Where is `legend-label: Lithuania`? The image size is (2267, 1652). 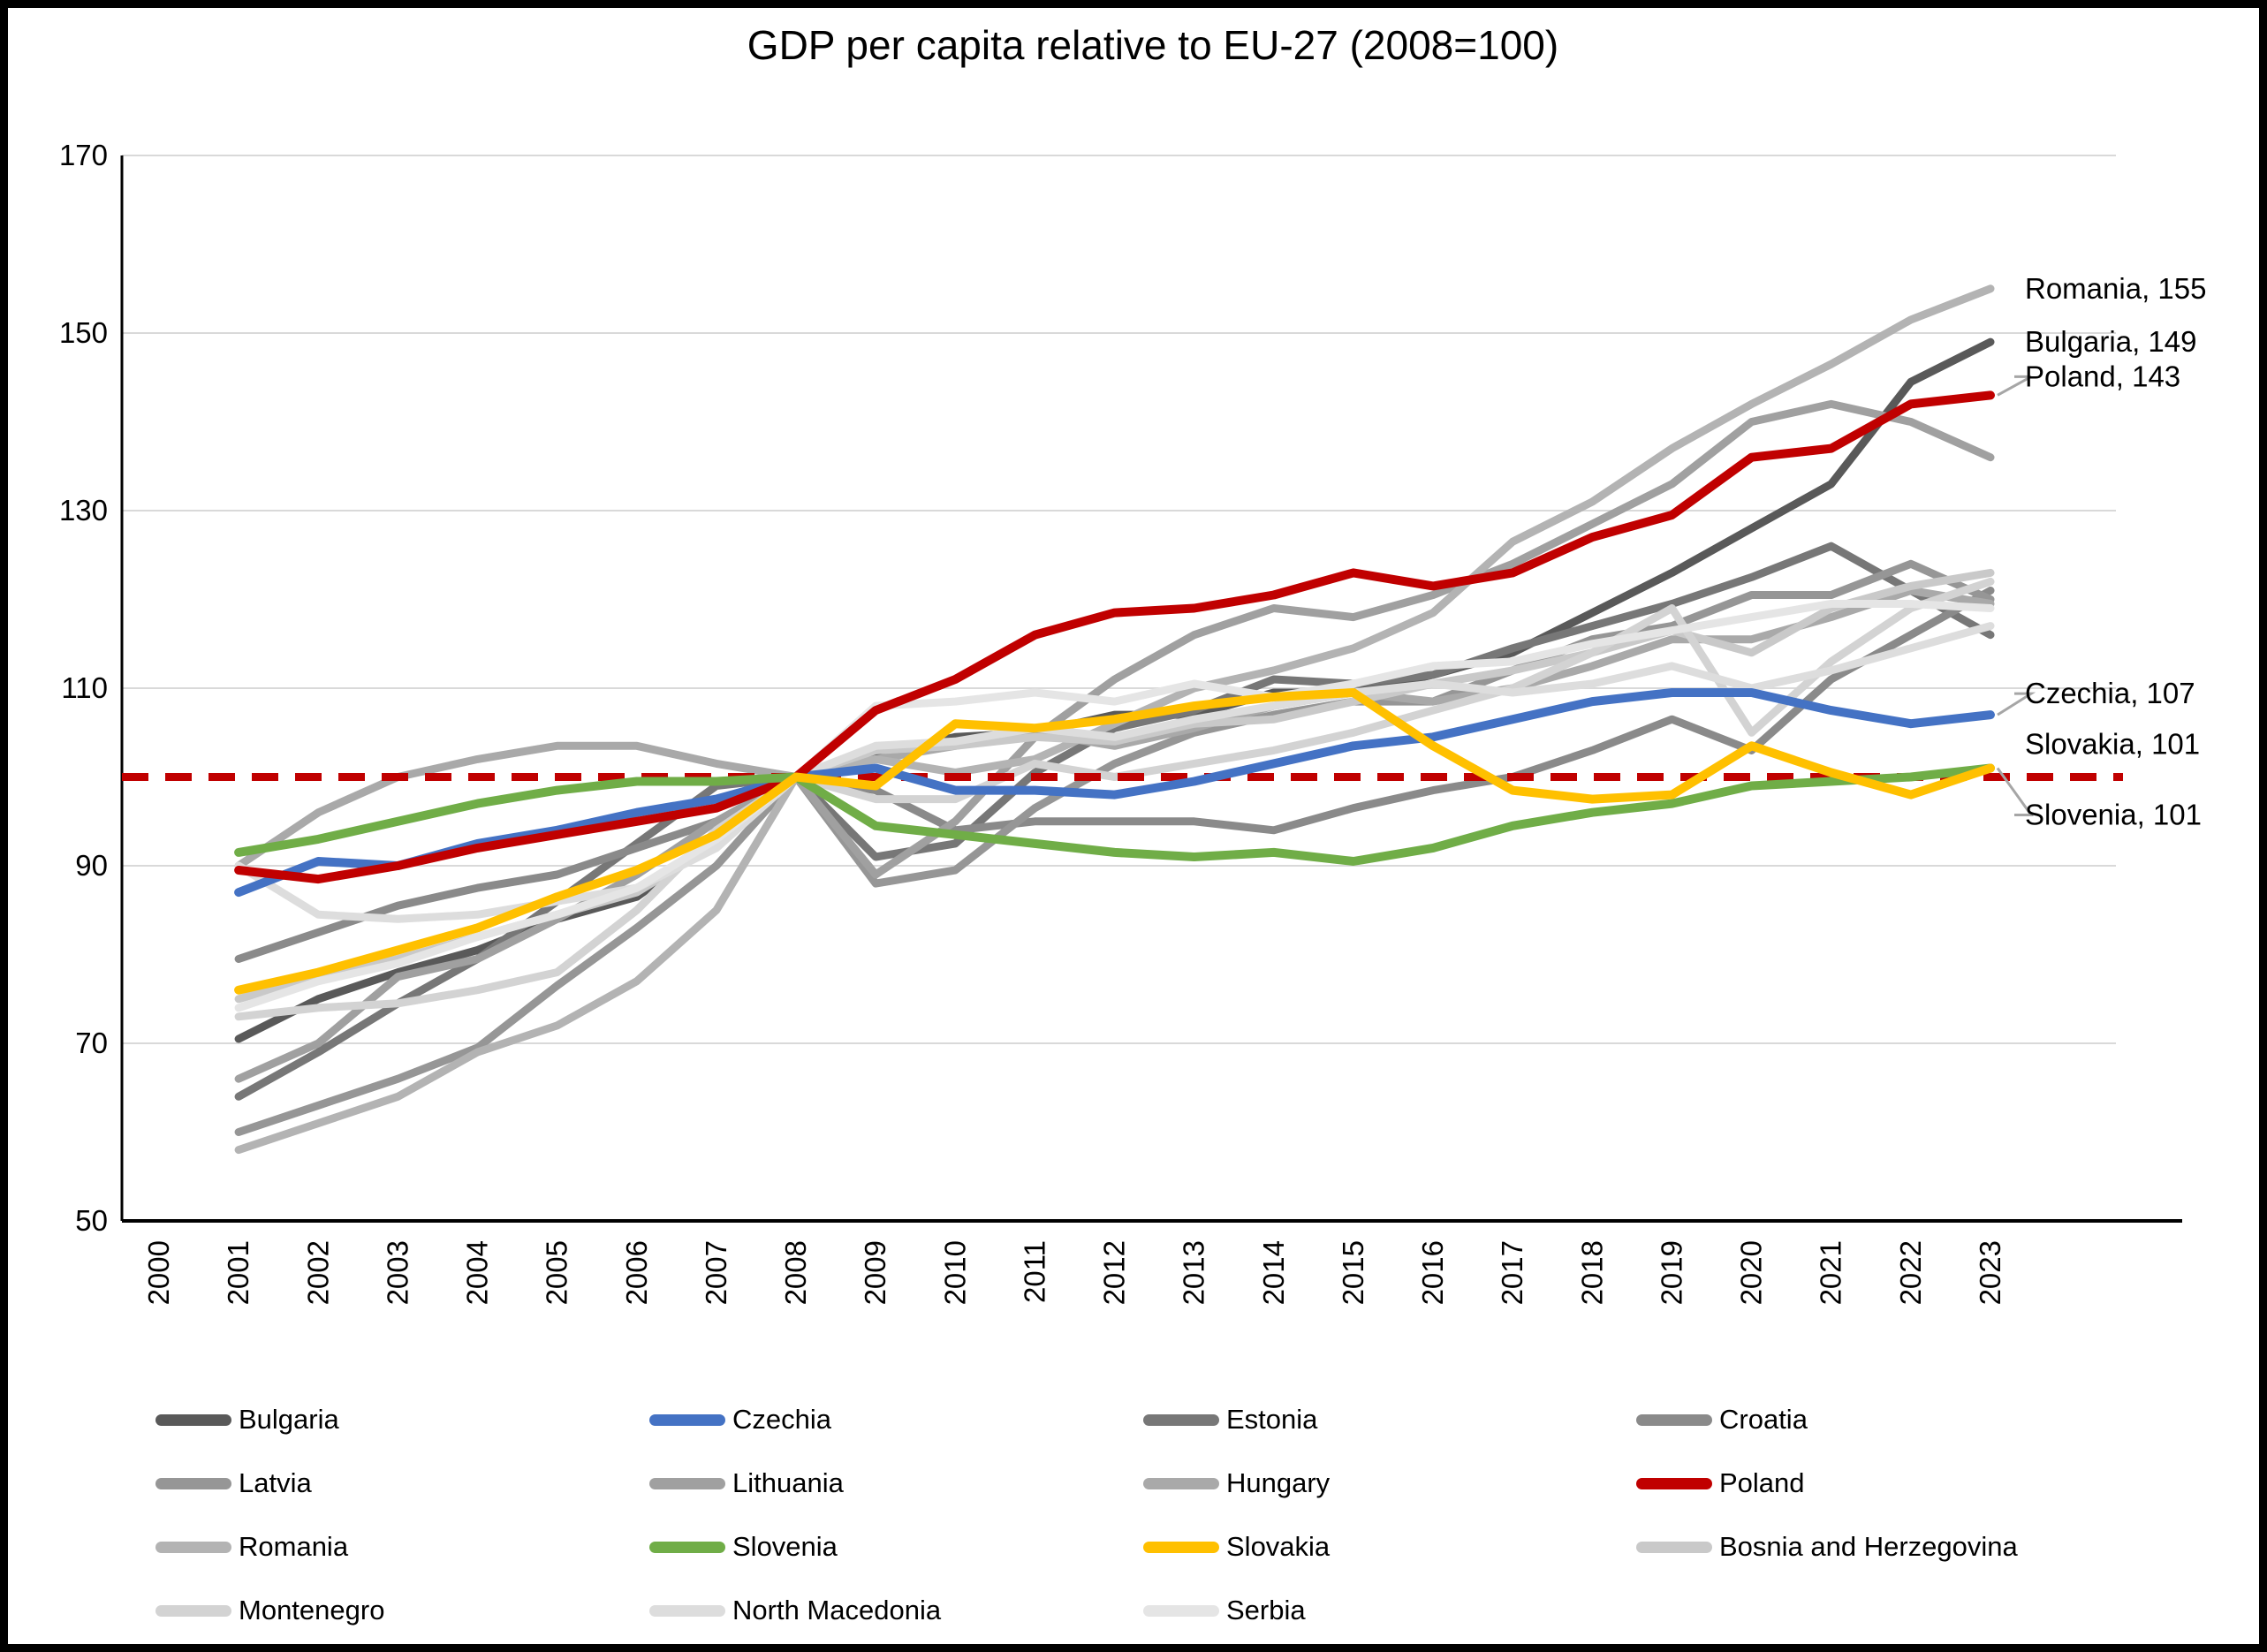 legend-label: Lithuania is located at coordinates (788, 1482).